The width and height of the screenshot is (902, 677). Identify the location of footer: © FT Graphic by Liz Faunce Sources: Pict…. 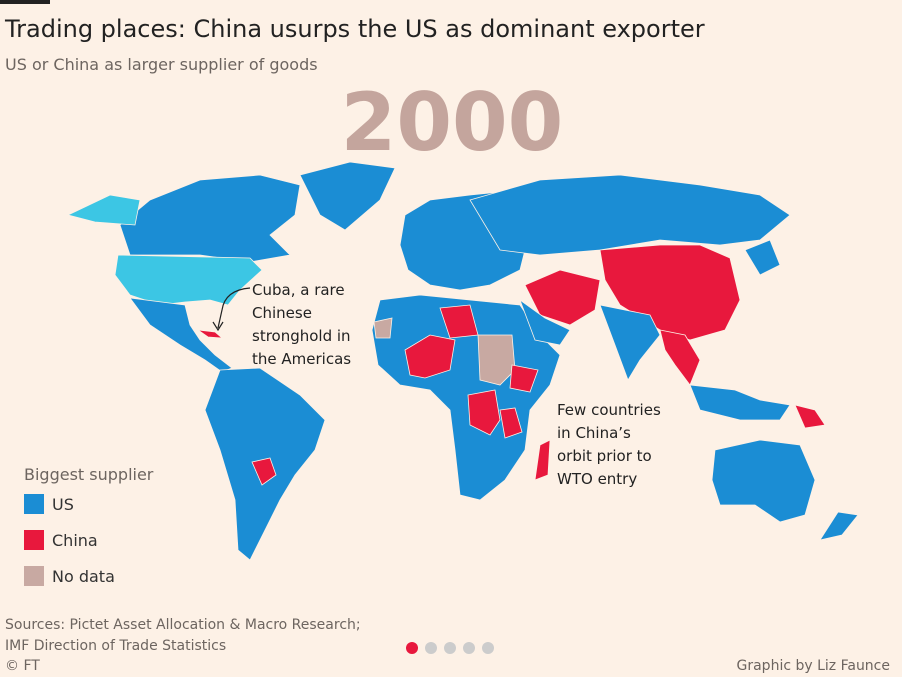
(447, 645).